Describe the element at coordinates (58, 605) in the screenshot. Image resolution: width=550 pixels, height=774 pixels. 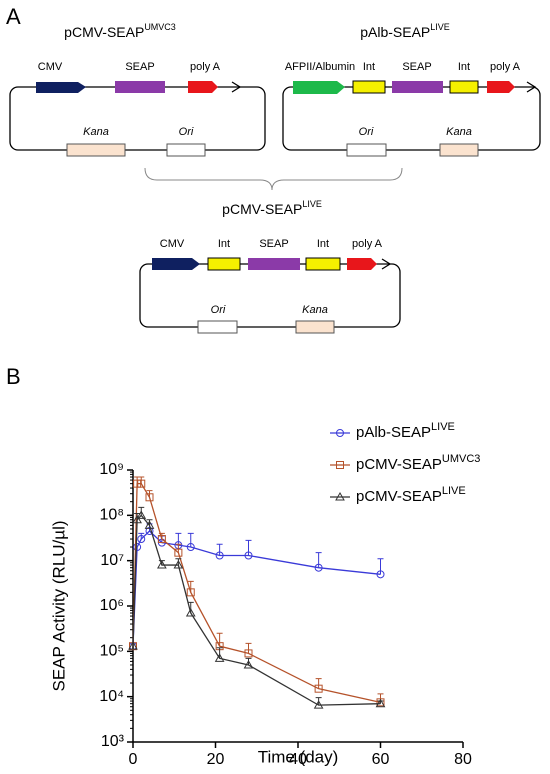
I see `y-axis-title: SEAP Activity (RLU/µl)` at that location.